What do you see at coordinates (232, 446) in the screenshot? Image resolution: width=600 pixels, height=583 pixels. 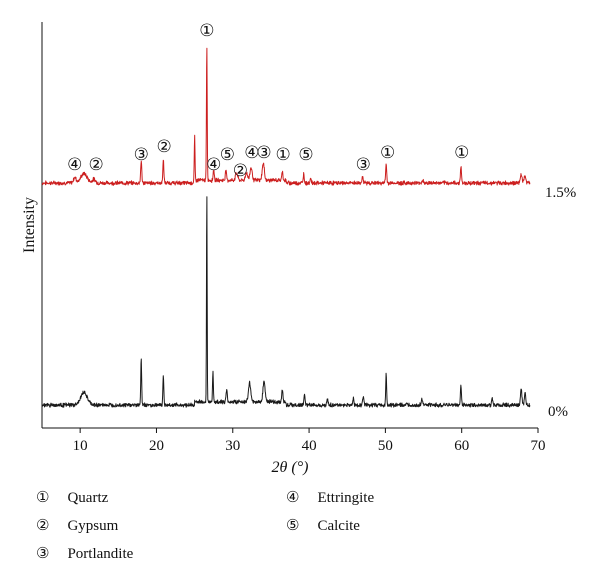 I see `x-tick-label: 30` at bounding box center [232, 446].